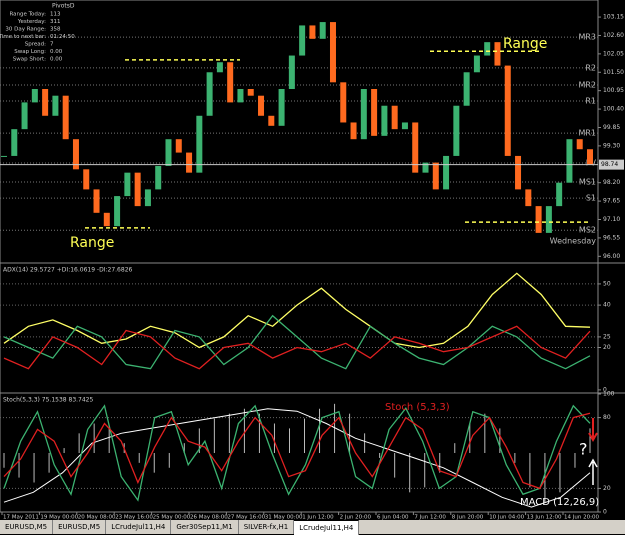 The width and height of the screenshot is (625, 535). I want to click on y-tick-label: 99.85, so click(611, 127).